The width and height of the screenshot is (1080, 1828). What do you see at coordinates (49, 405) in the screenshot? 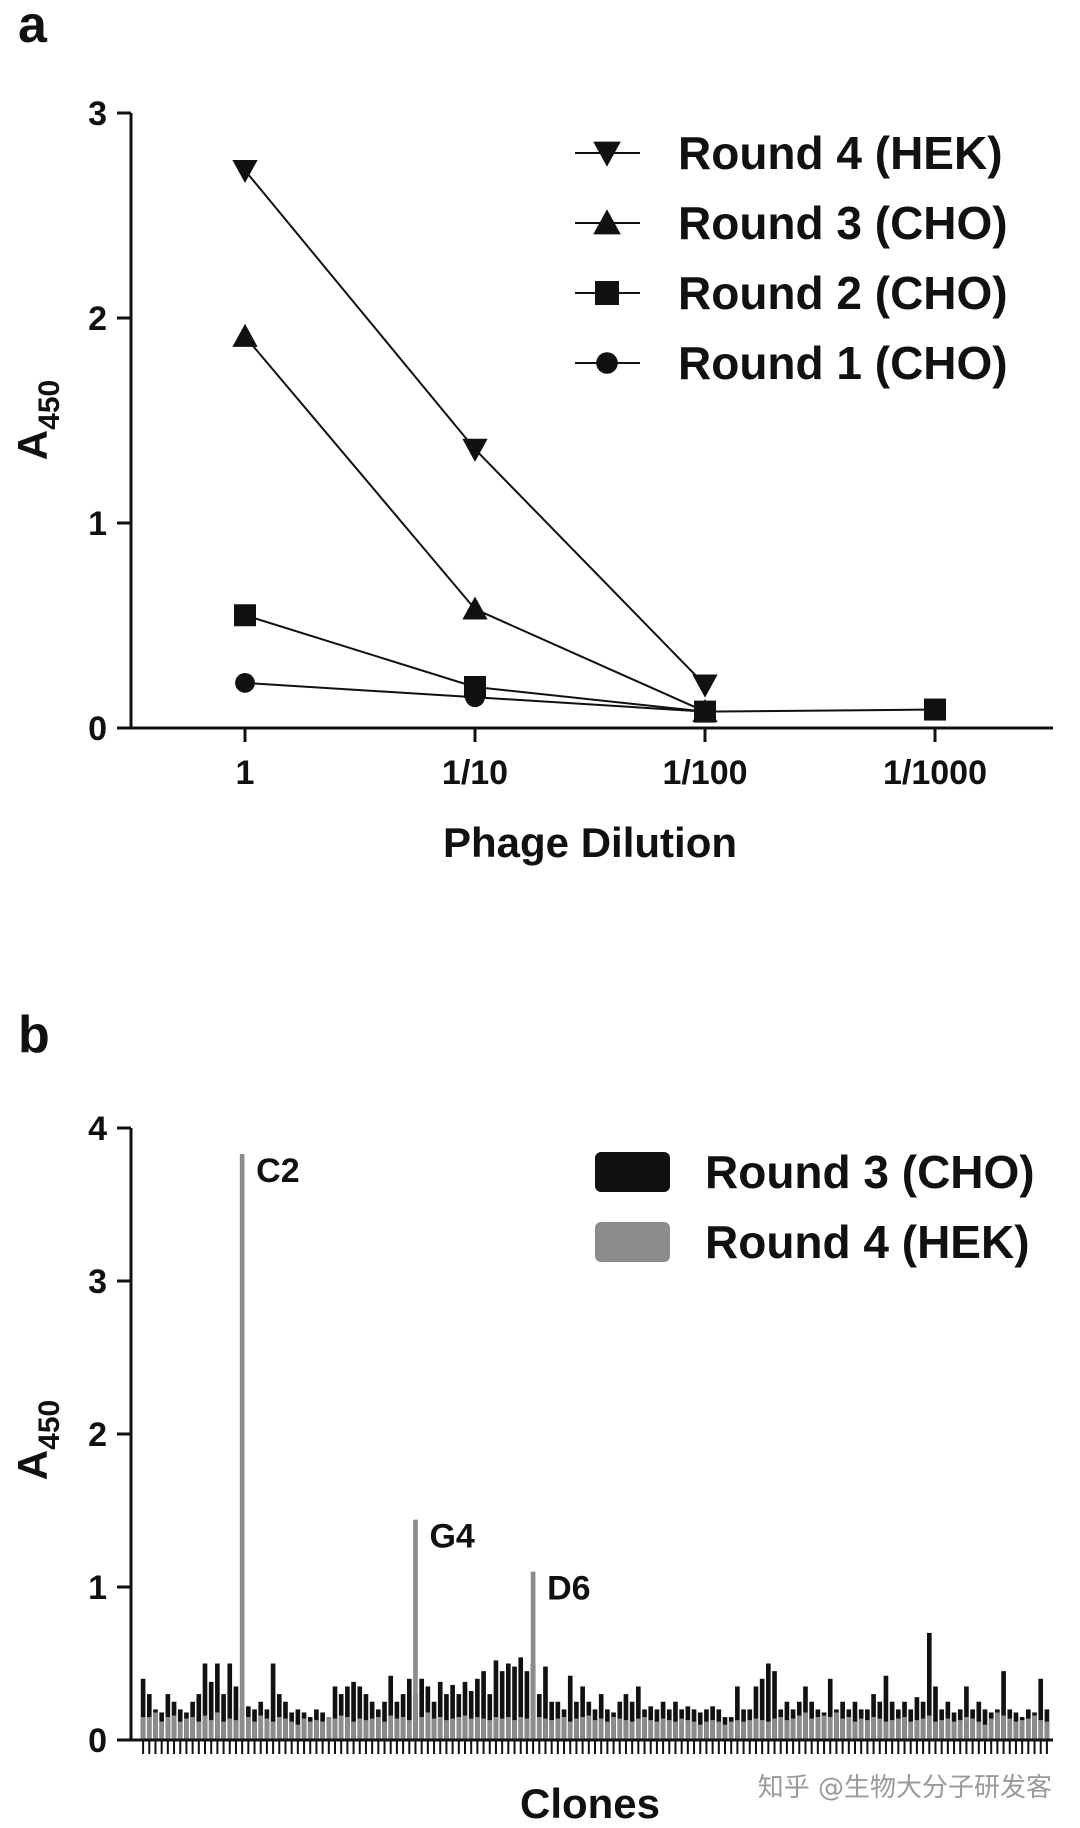
I see `y-axis-title-sub: 450` at bounding box center [49, 405].